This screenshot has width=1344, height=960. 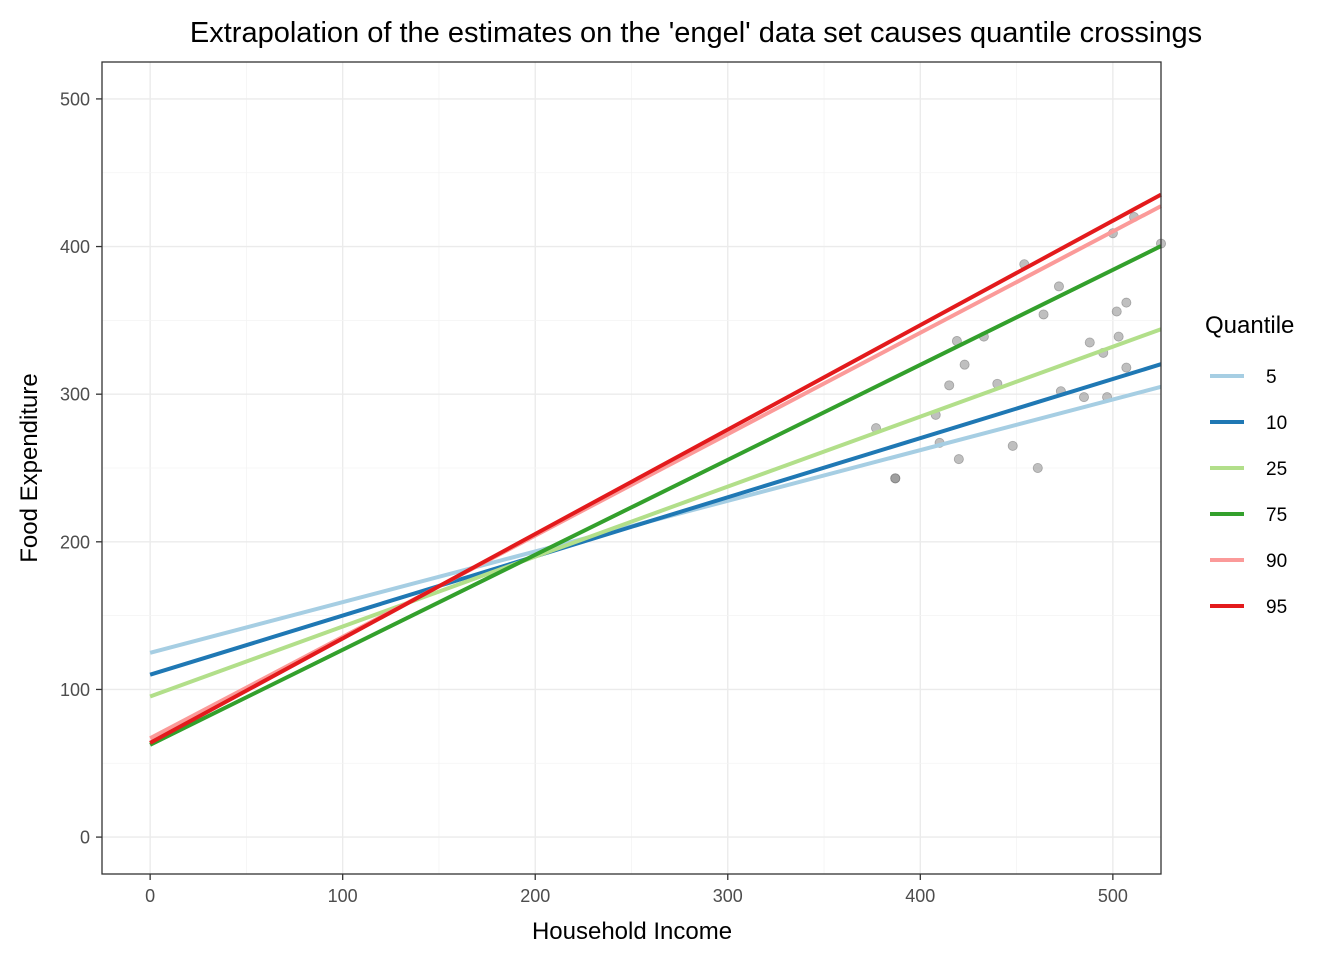 I want to click on legend-label-5: 5, so click(x=1271, y=377).